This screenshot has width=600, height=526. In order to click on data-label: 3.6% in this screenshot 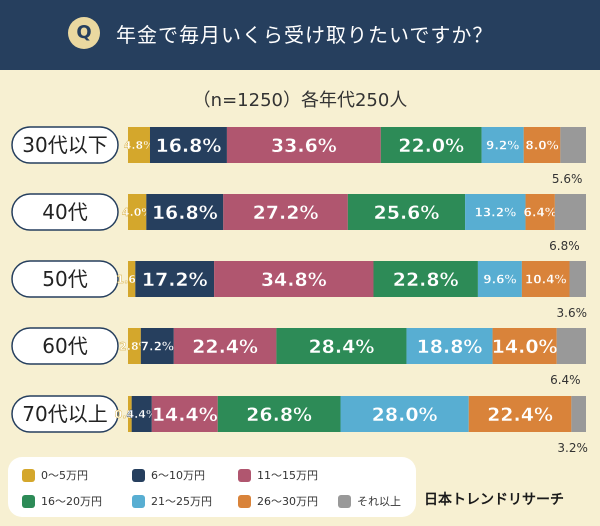, I will do `click(572, 313)`.